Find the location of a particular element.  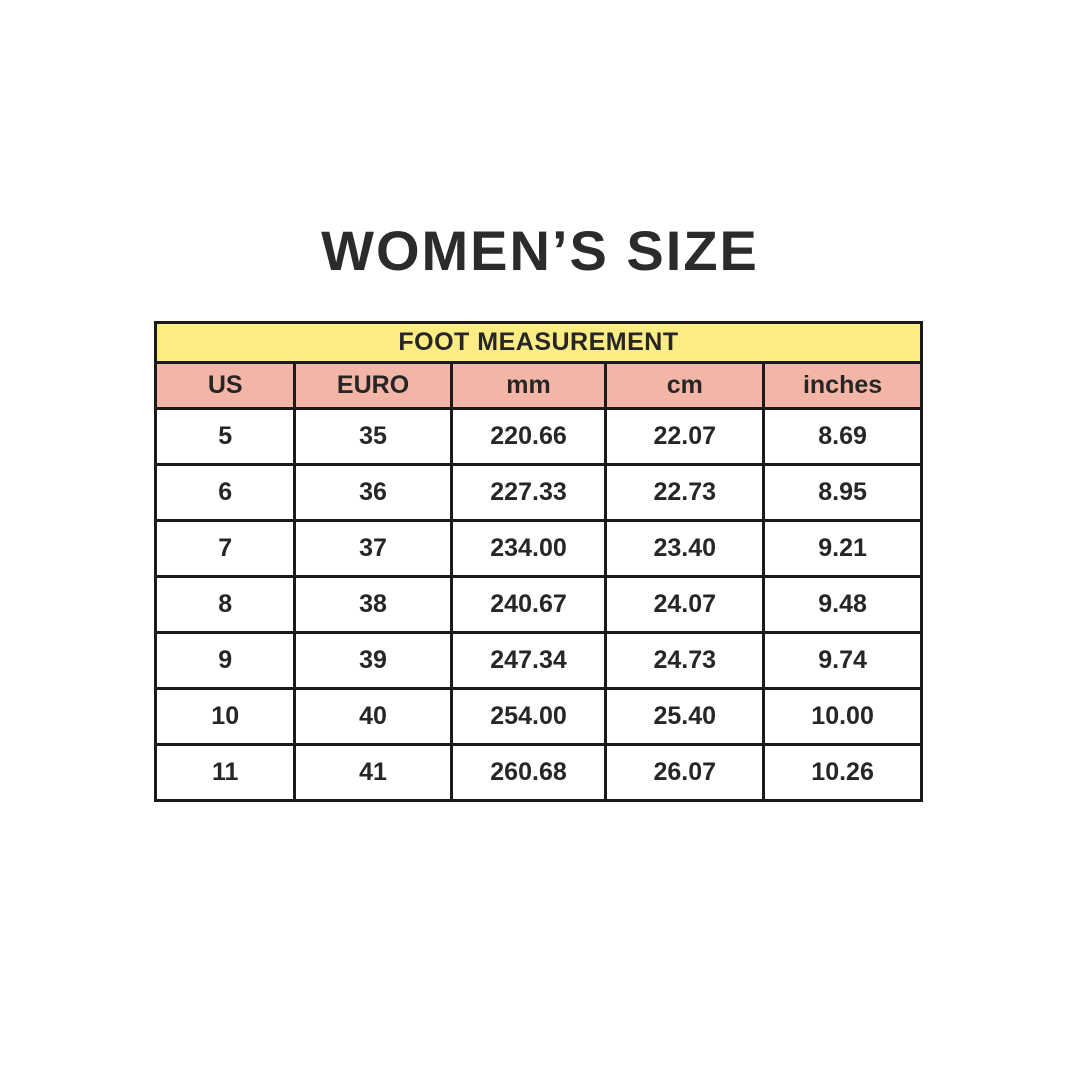

table-row: 5 35 220.66 22.07 8.69 is located at coordinates (538, 436).